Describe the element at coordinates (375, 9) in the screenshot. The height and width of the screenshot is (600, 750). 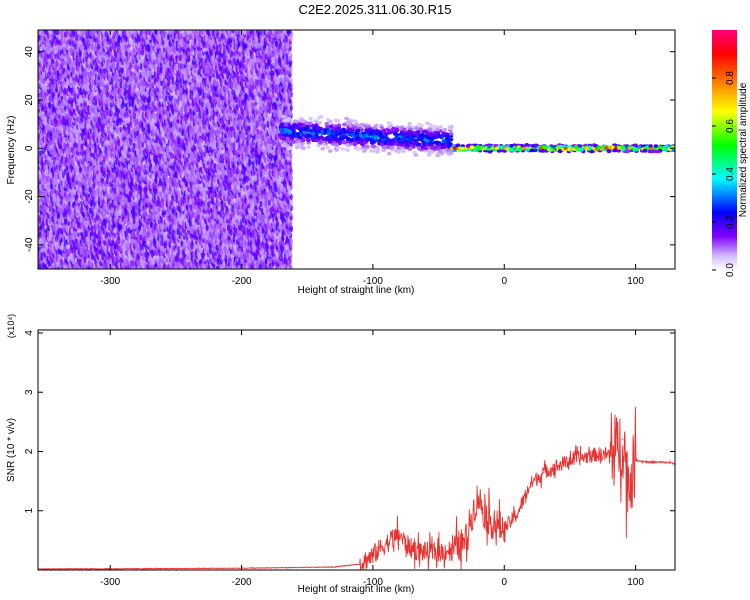
I see `page-title: C2E2.2025.311.06.30.R15` at that location.